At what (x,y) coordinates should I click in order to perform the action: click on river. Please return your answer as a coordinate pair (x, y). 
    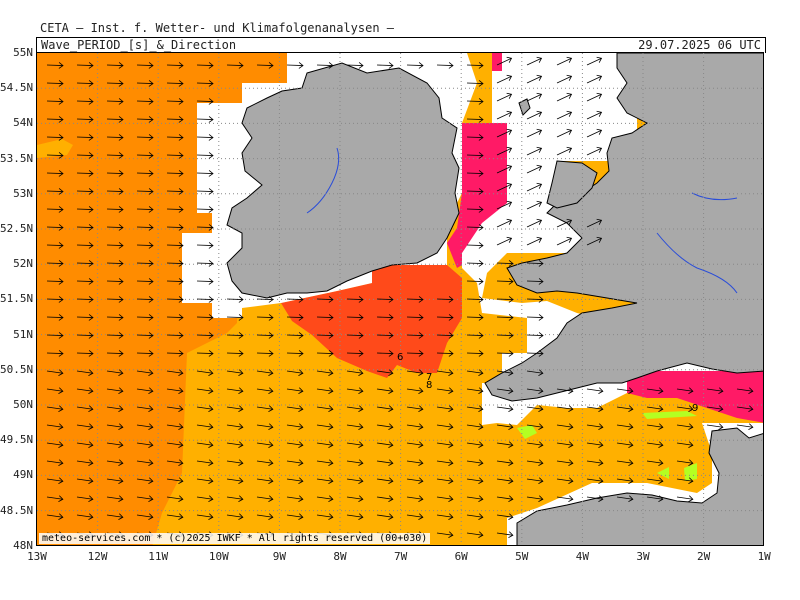
    Looking at the image, I should click on (323, 180).